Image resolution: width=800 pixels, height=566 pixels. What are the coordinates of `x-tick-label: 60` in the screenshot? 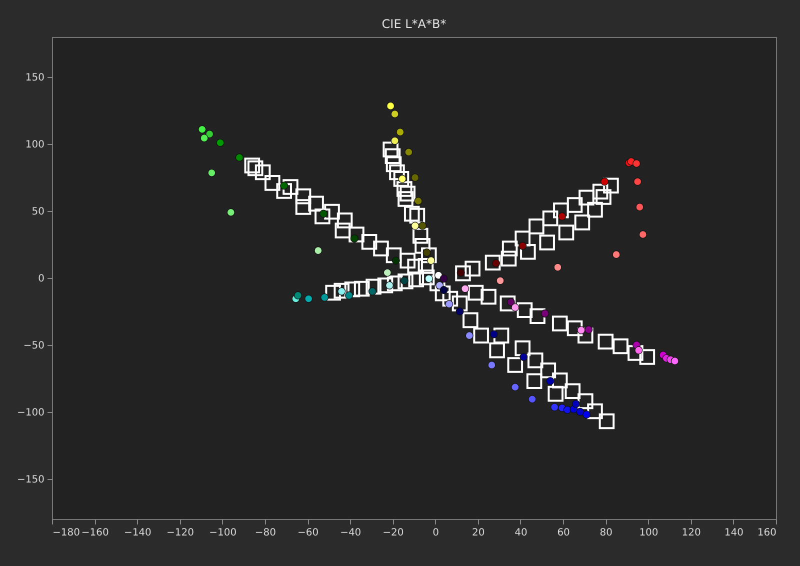 It's located at (563, 533).